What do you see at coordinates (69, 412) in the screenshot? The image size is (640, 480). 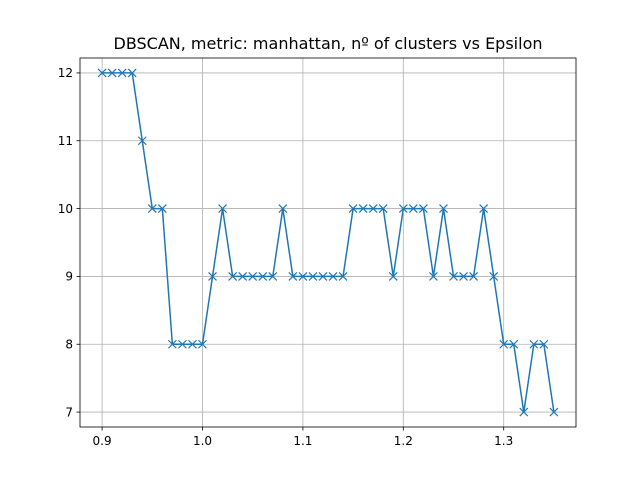 I see `y-tick-label: 7` at bounding box center [69, 412].